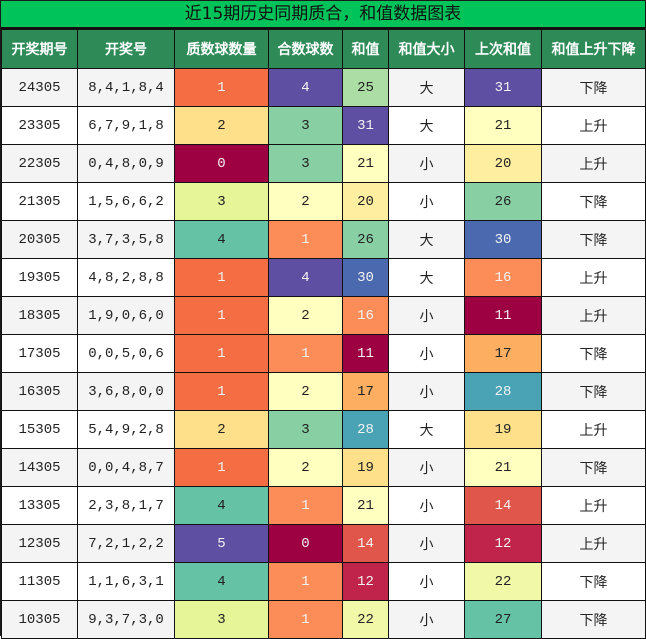  I want to click on table-row: 17305 0,0,5,0,6 1 1 11 小 17 下降, so click(323, 353).